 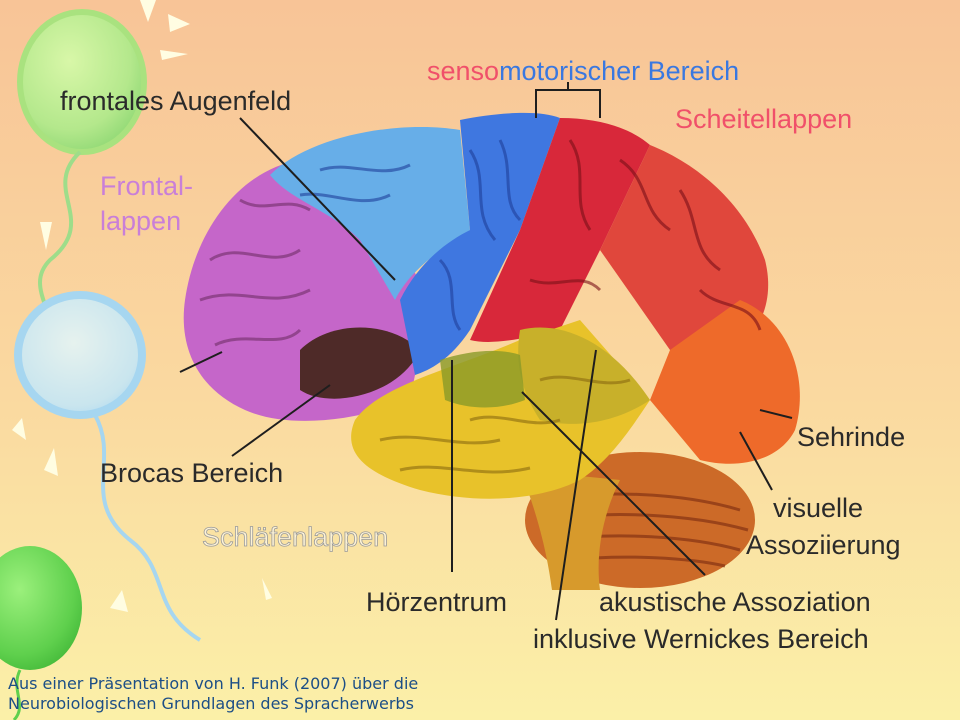 I want to click on somatosensory-cortex, so click(x=560, y=230).